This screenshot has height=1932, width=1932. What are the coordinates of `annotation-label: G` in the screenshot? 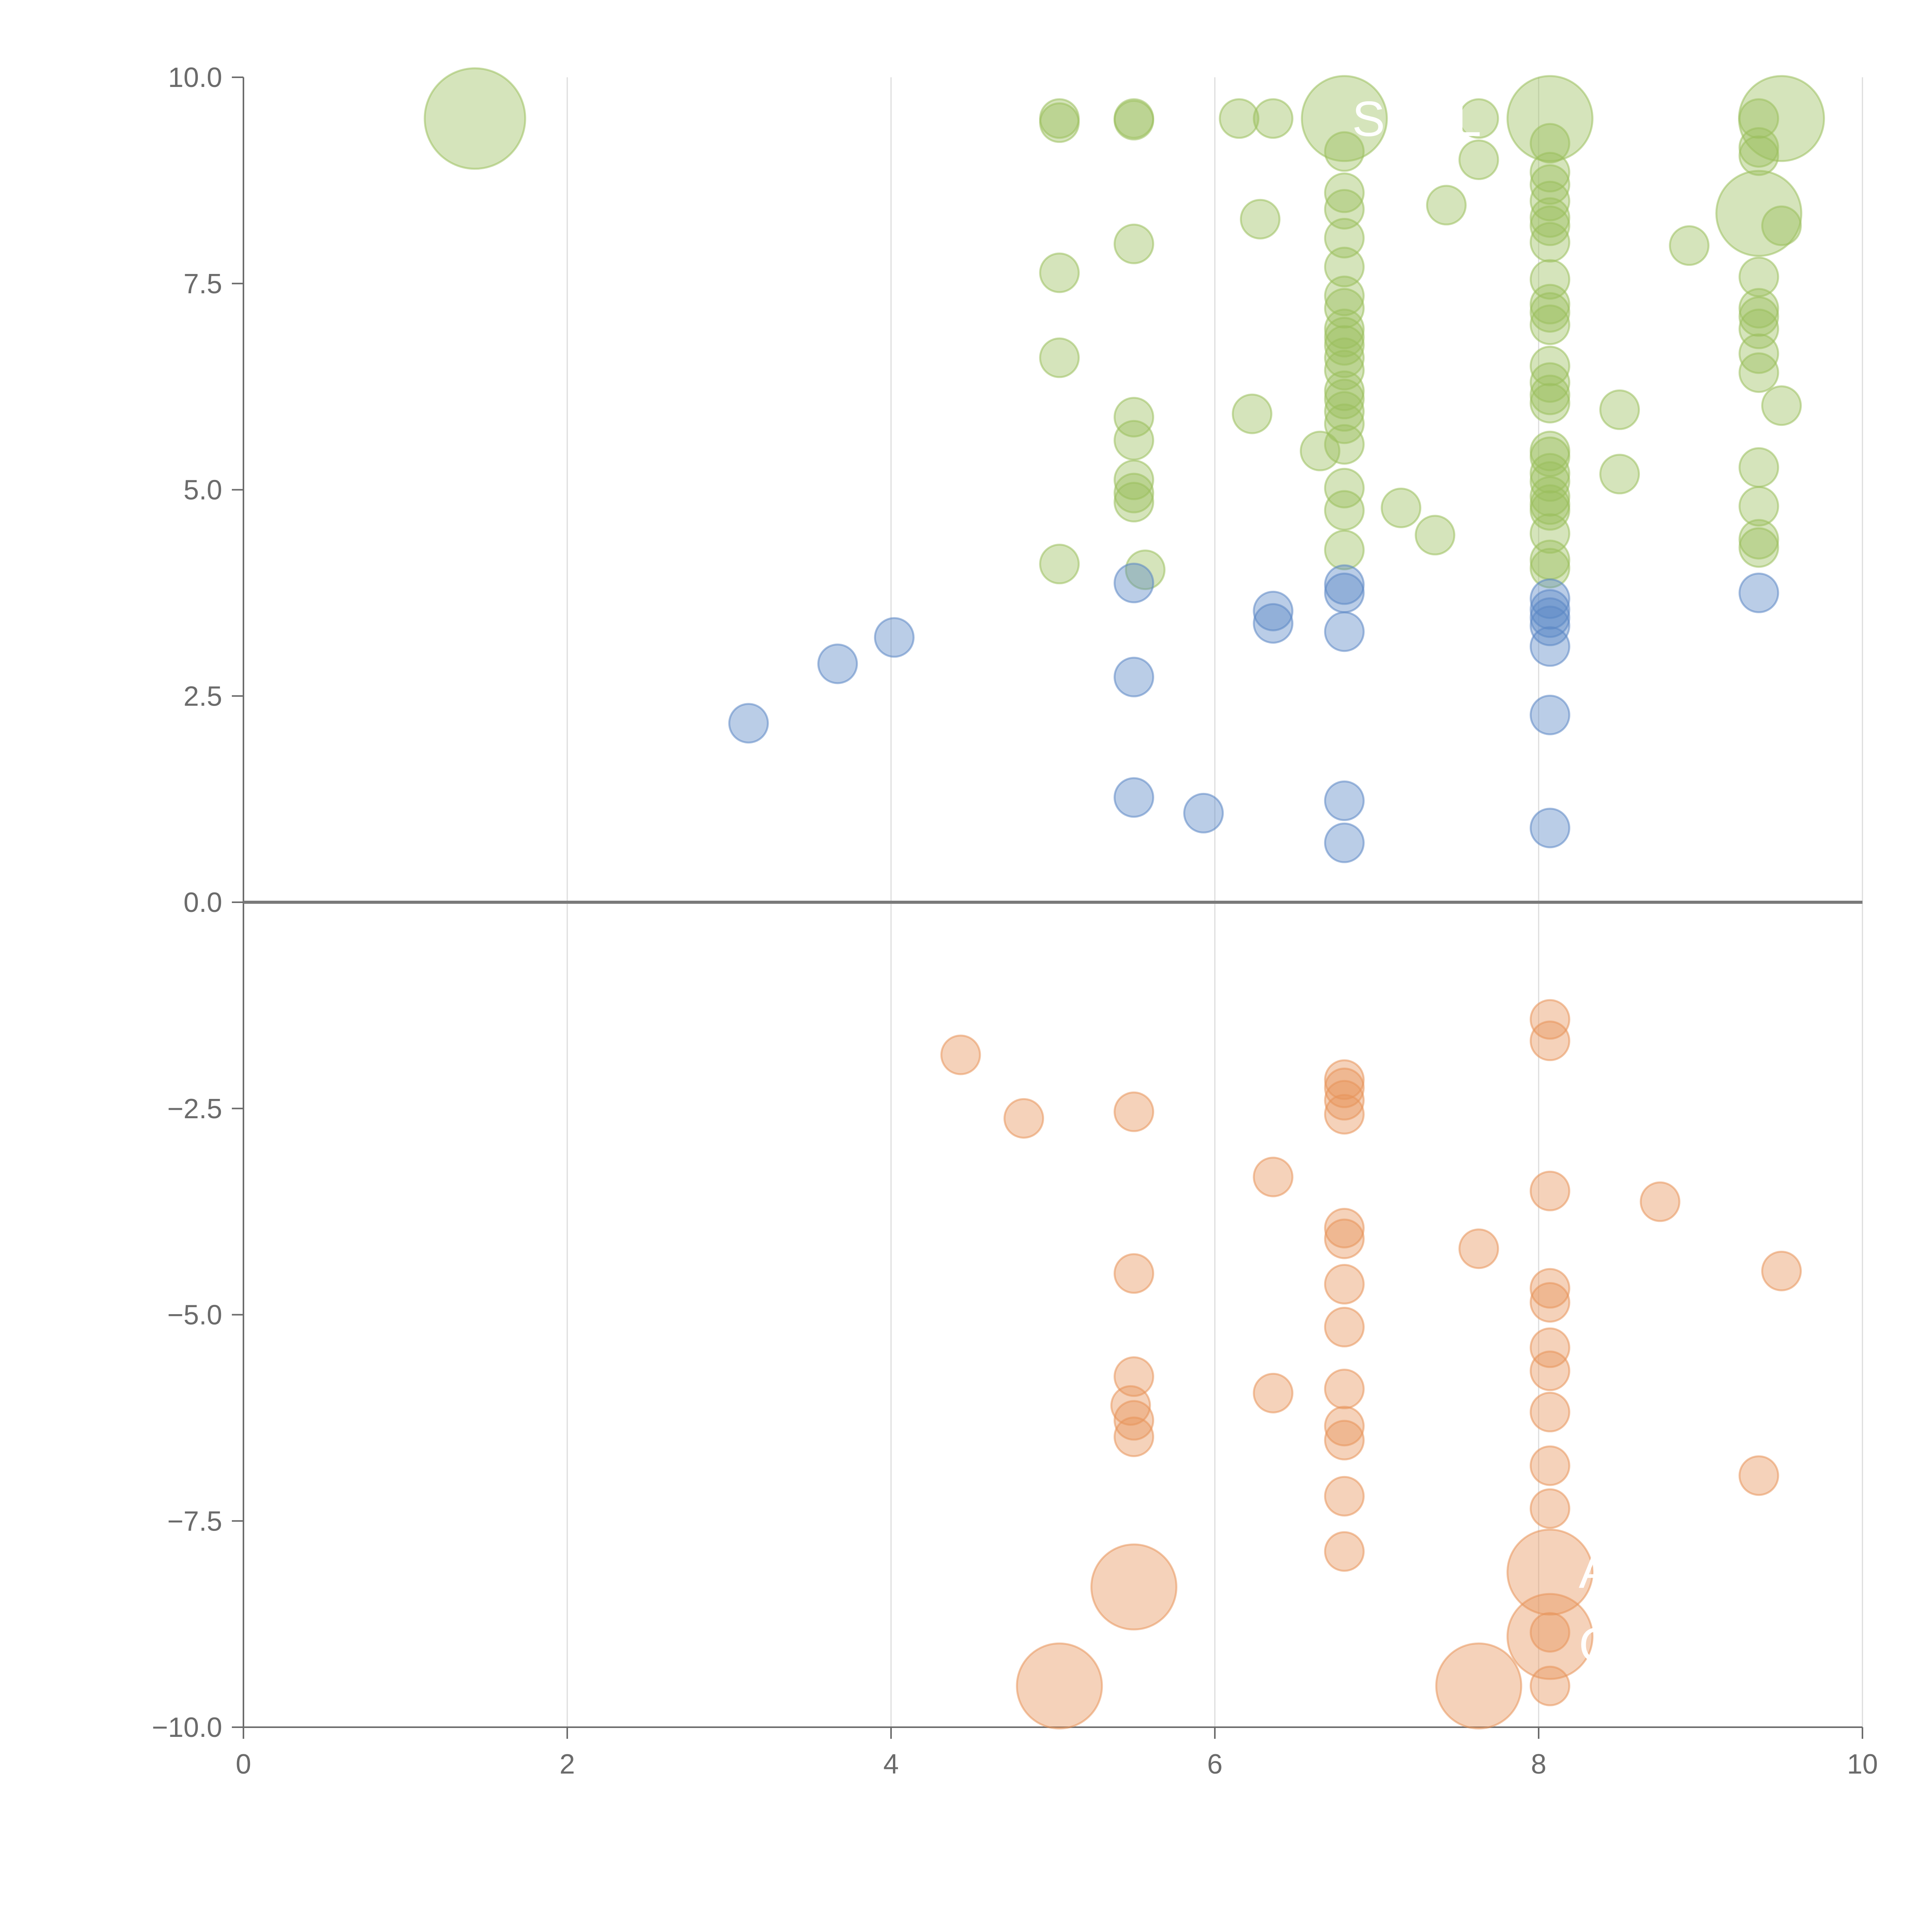 It's located at (1598, 1645).